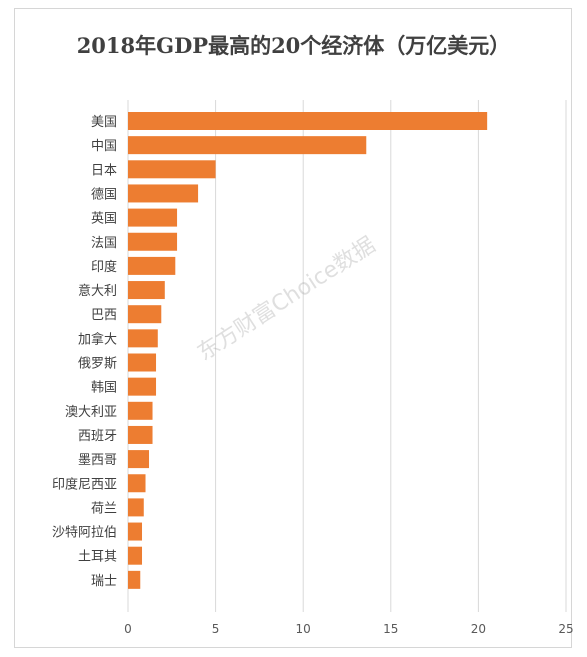 This screenshot has width=587, height=657. I want to click on x-tick-label: 20, so click(478, 629).